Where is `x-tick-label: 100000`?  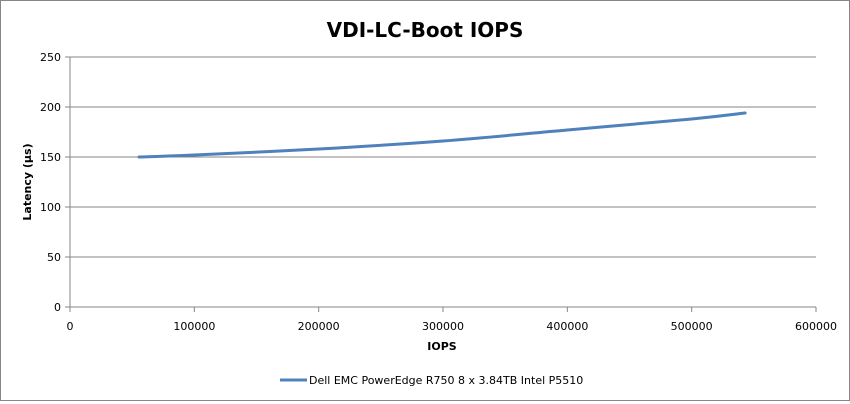 x-tick-label: 100000 is located at coordinates (194, 326).